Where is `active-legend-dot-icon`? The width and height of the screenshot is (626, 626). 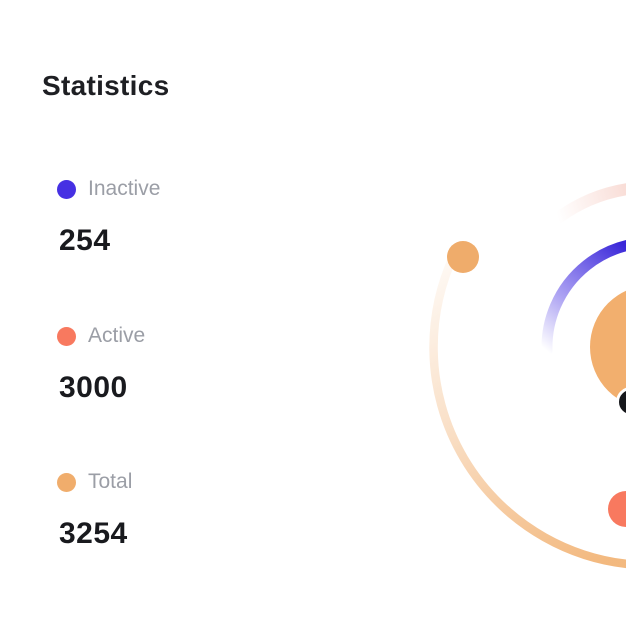 active-legend-dot-icon is located at coordinates (66, 336).